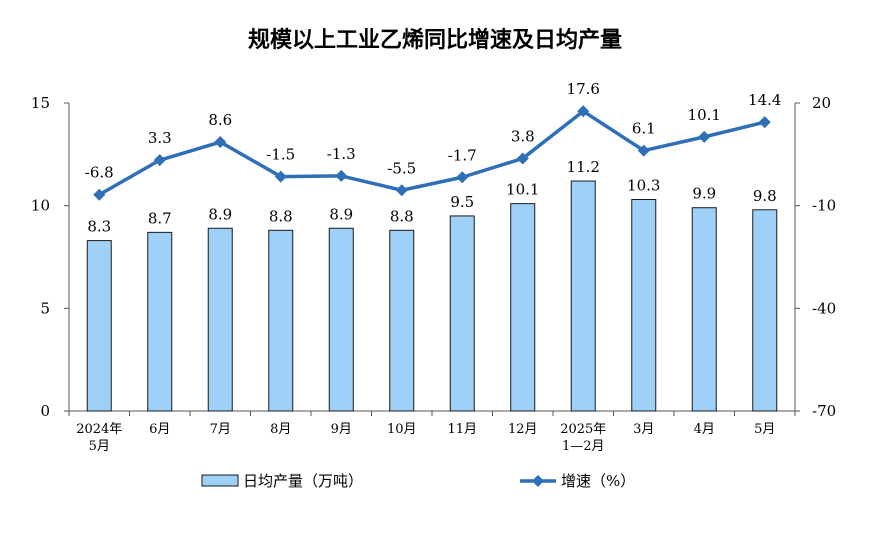 This screenshot has width=870, height=537. I want to click on bar-value-label: 9.8, so click(765, 196).